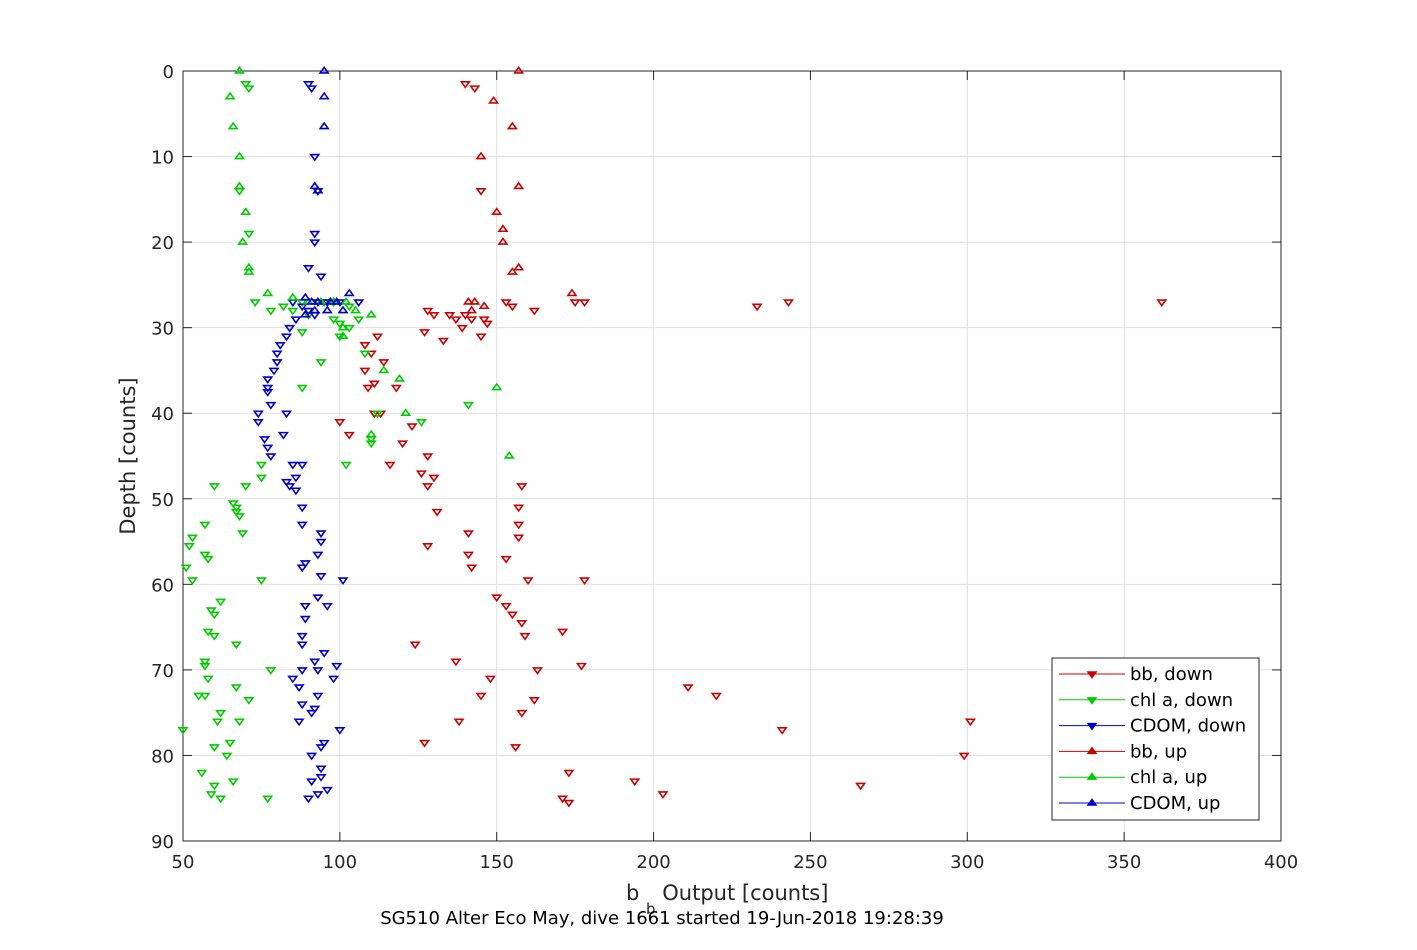 This screenshot has width=1417, height=950. Describe the element at coordinates (1168, 777) in the screenshot. I see `legend-entry-label: chl a, up` at that location.